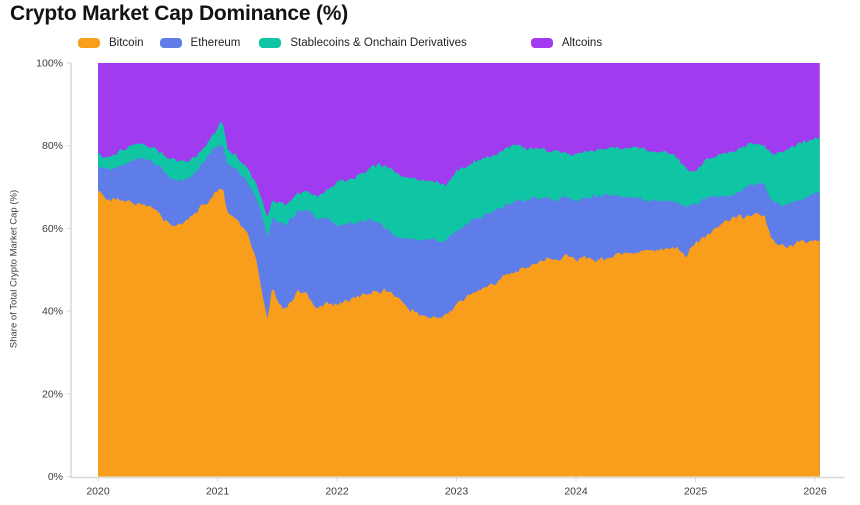 Image resolution: width=860 pixels, height=505 pixels. I want to click on y-tick-label-20: 20%, so click(52, 394).